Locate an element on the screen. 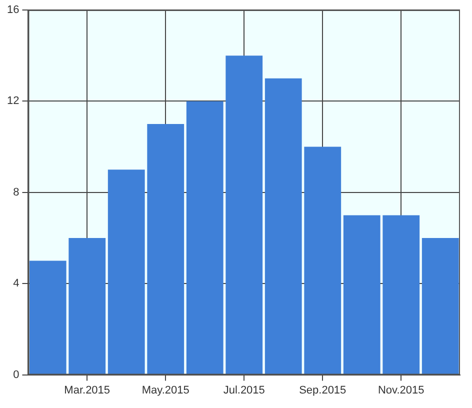  y-tick-label: 0 is located at coordinates (16, 374).